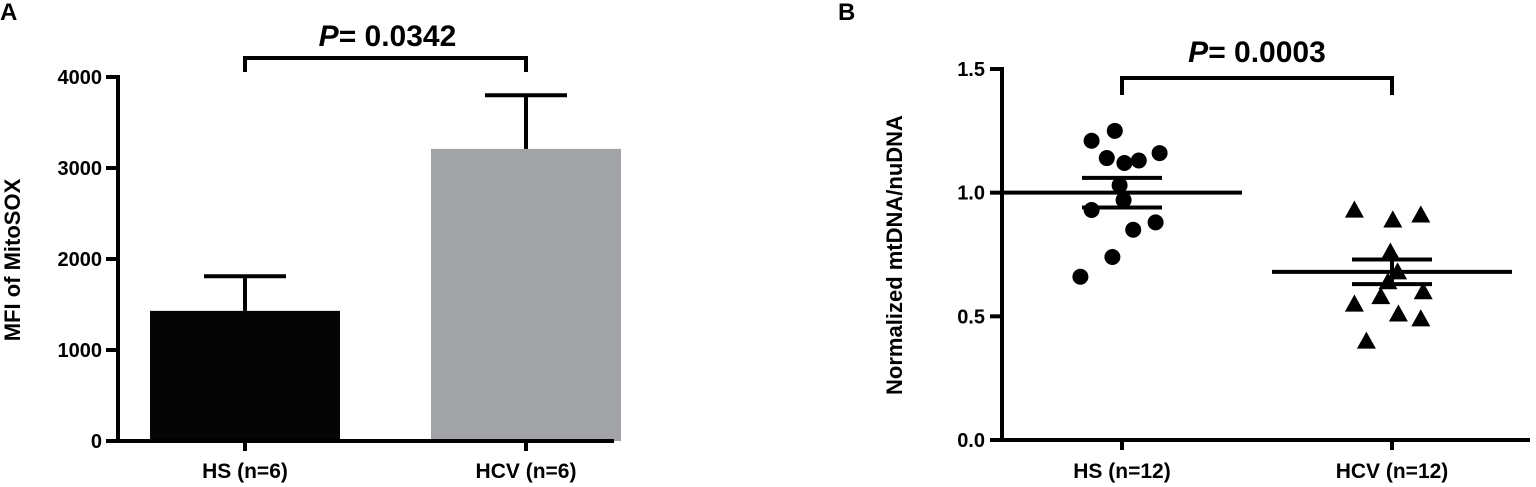 Image resolution: width=1536 pixels, height=487 pixels. I want to click on y-tick-label-1: 0.5, so click(971, 317).